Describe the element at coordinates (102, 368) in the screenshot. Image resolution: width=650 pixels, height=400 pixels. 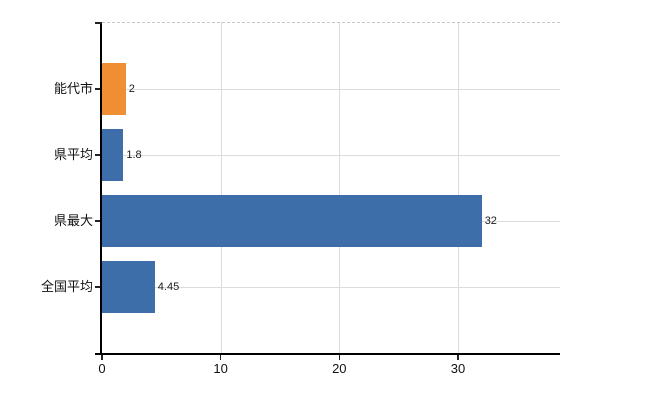
I see `x-tick-label: 0` at that location.